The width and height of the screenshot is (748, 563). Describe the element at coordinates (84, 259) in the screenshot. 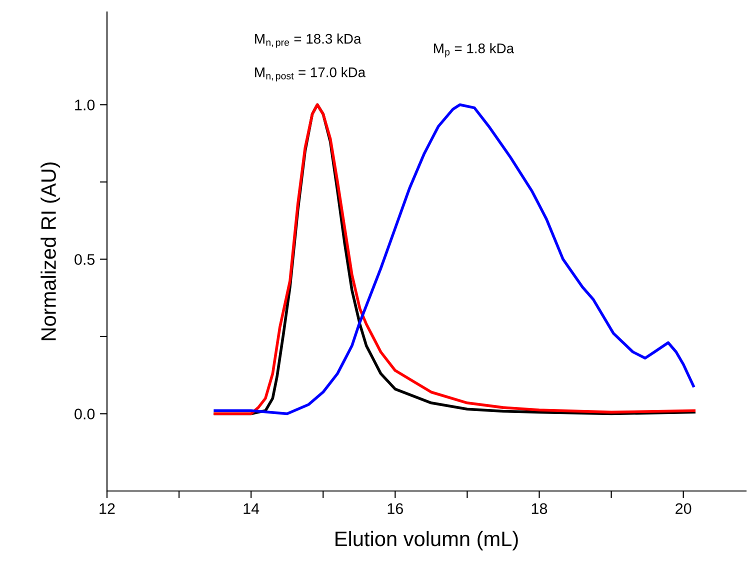

I see `y-tick-label: 0.5` at that location.